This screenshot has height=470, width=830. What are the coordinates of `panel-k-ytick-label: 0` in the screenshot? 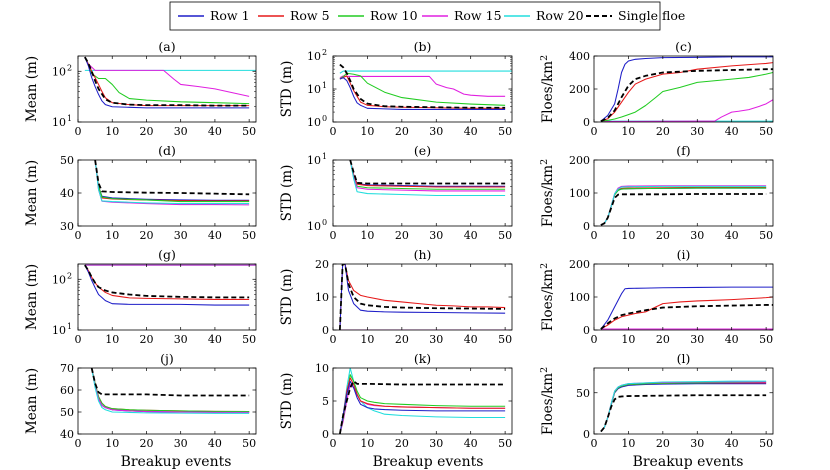 It's located at (325, 434).